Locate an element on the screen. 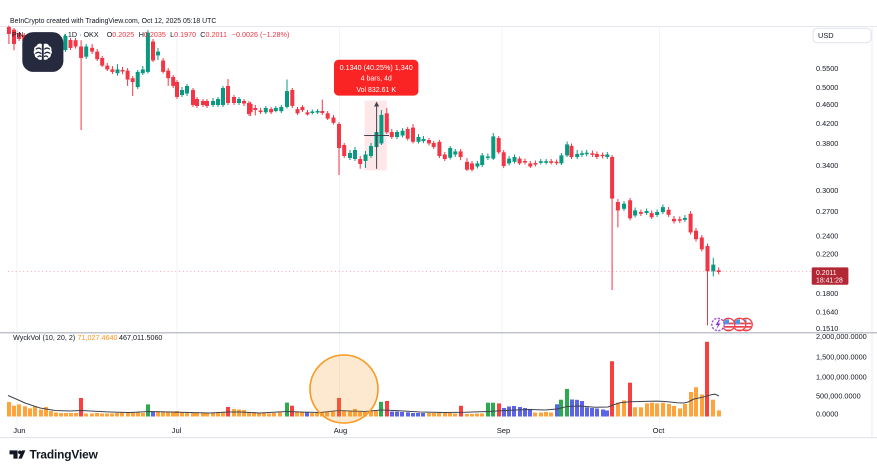  svg-text: 0.5500 is located at coordinates (827, 68).